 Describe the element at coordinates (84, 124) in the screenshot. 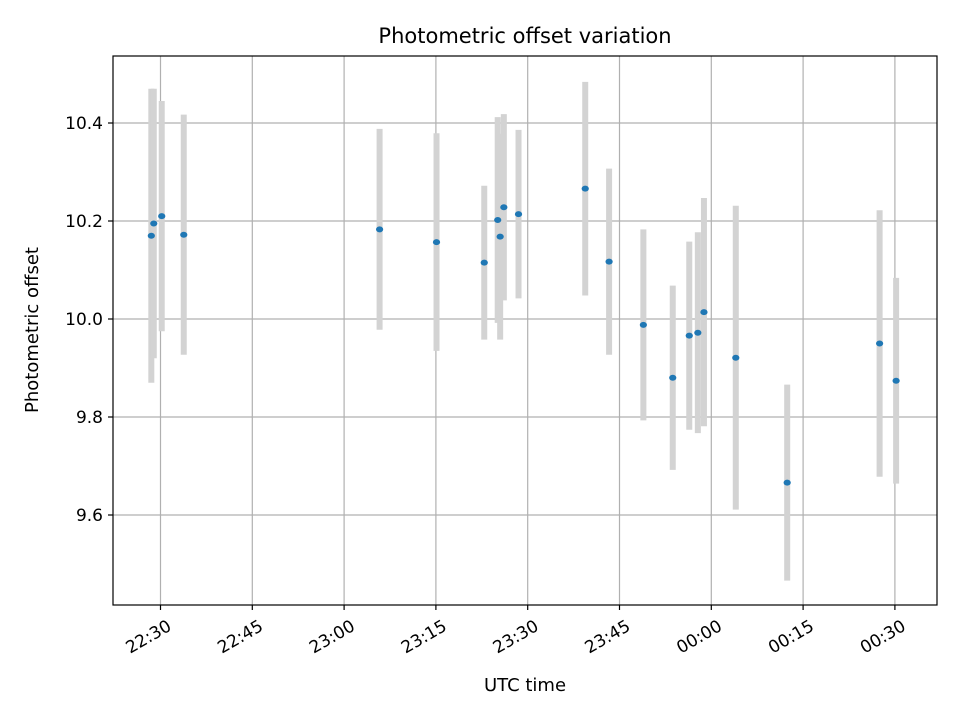

I see `y-tick-label: 10.4` at that location.